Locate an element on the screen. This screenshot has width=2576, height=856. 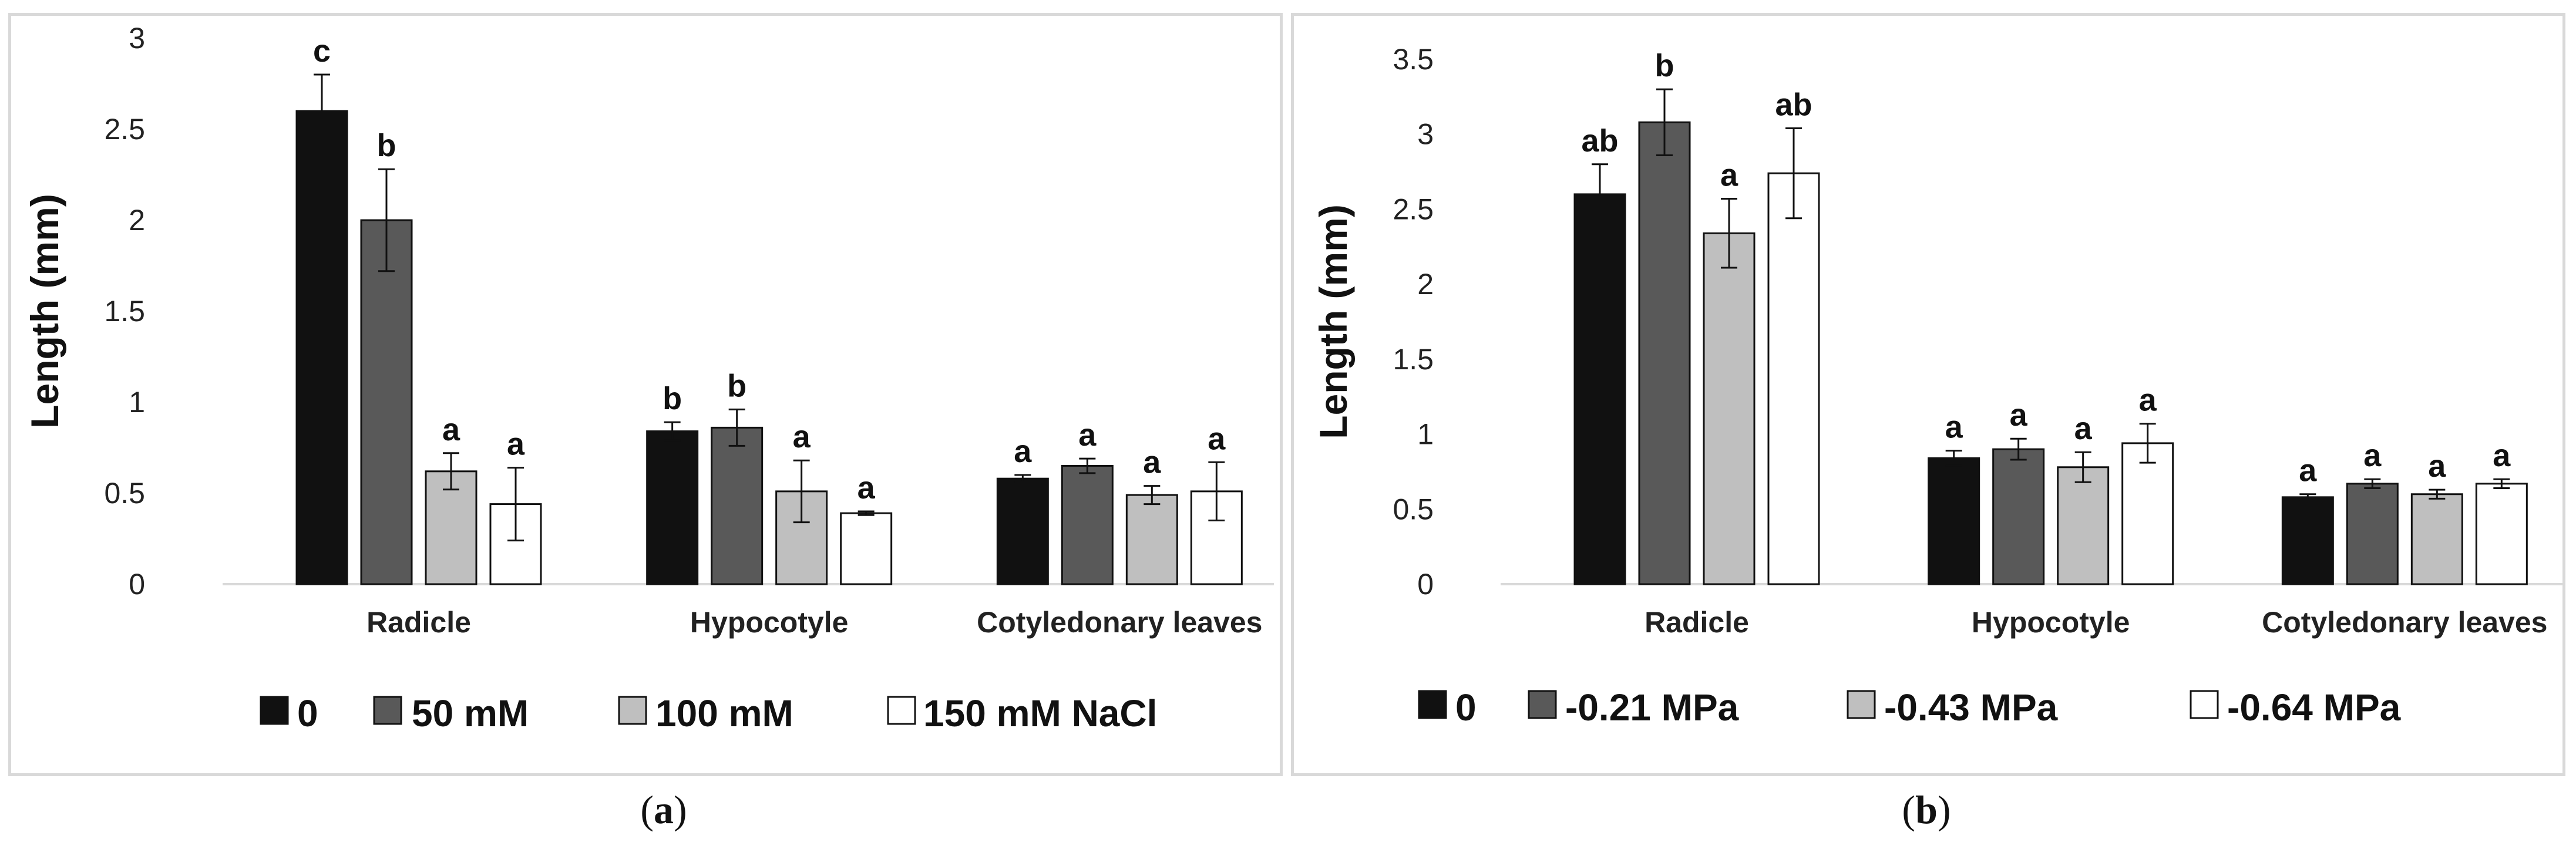
significance-label-a-0-0: c is located at coordinates (322, 51).